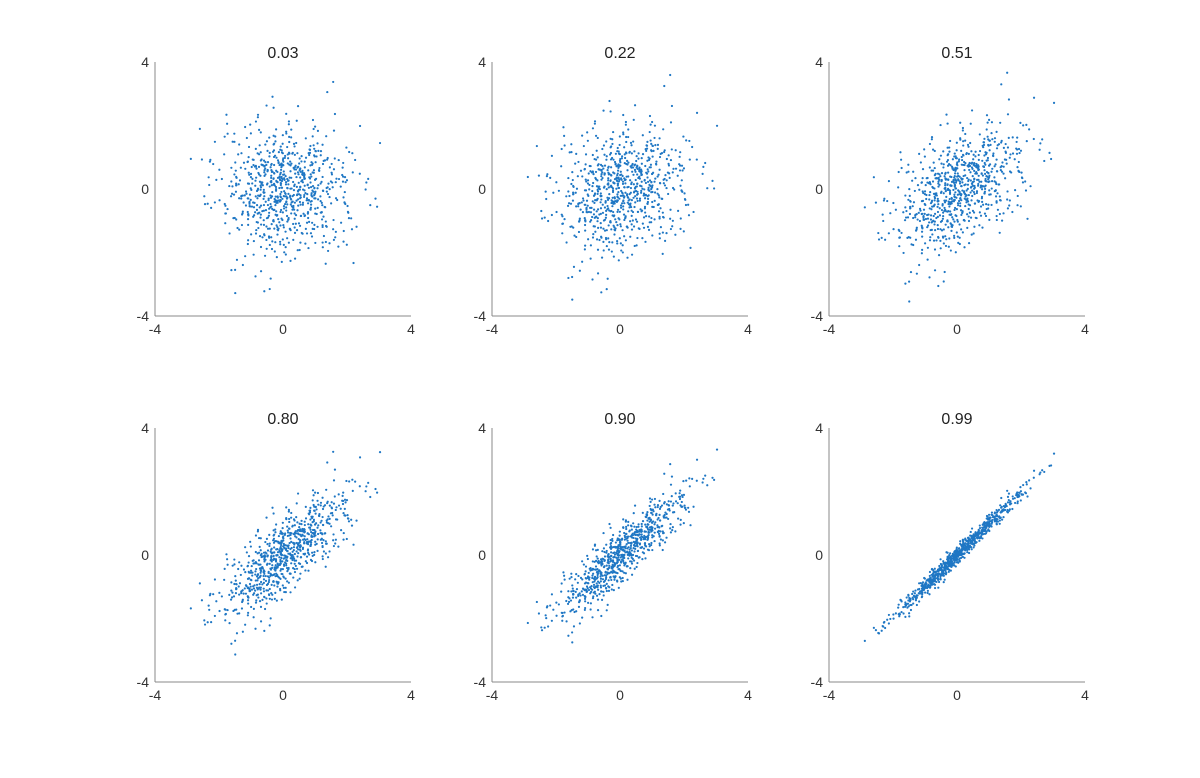 The image size is (1200, 778). Describe the element at coordinates (748, 329) in the screenshot. I see `x-tick-label: 4` at that location.